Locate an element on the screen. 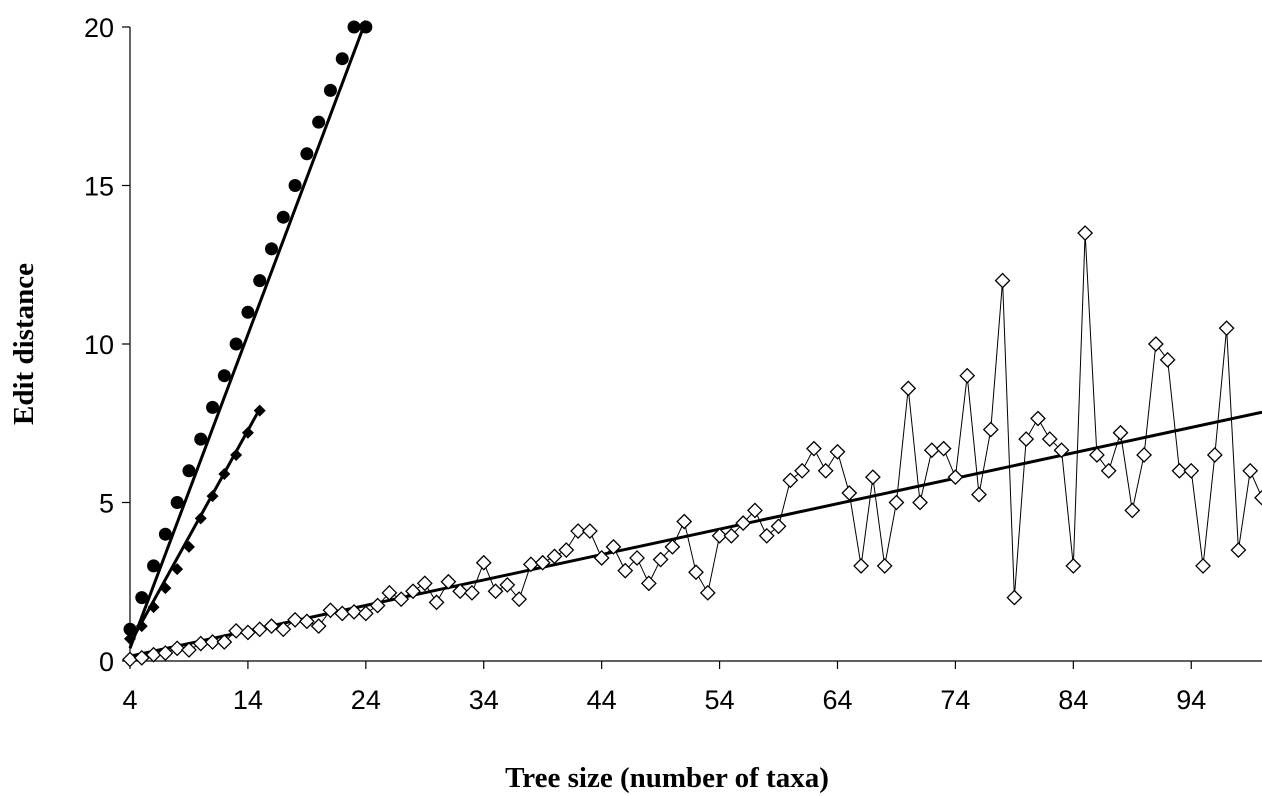 This screenshot has height=796, width=1262. x-tick-label: 34 is located at coordinates (484, 700).